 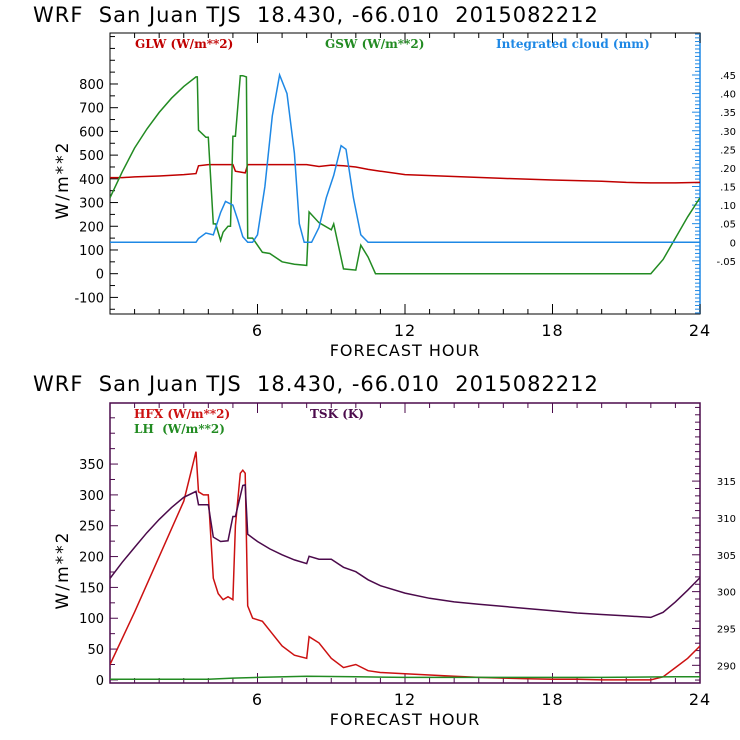 What do you see at coordinates (405, 678) in the screenshot?
I see `series-line-lh` at bounding box center [405, 678].